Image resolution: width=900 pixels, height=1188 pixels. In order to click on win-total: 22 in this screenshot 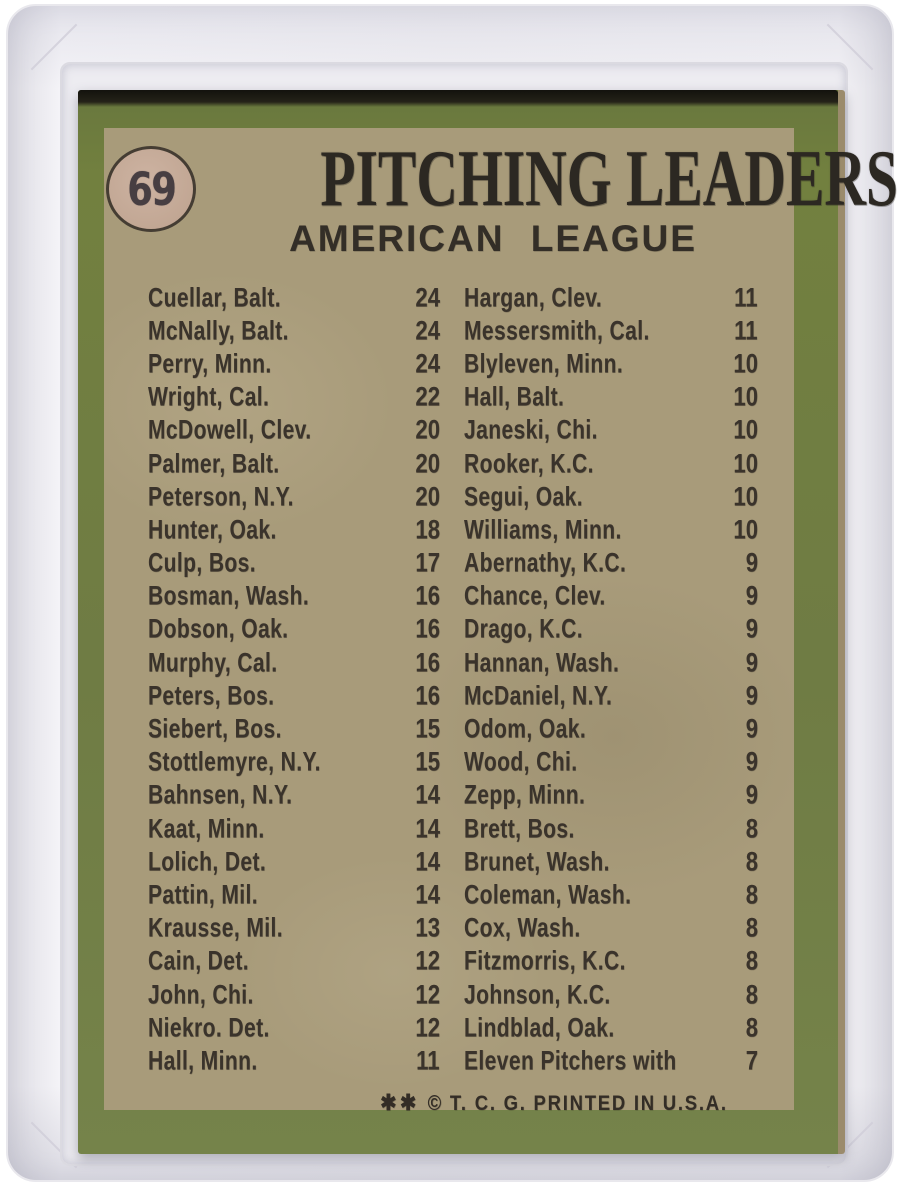, I will do `click(427, 396)`.